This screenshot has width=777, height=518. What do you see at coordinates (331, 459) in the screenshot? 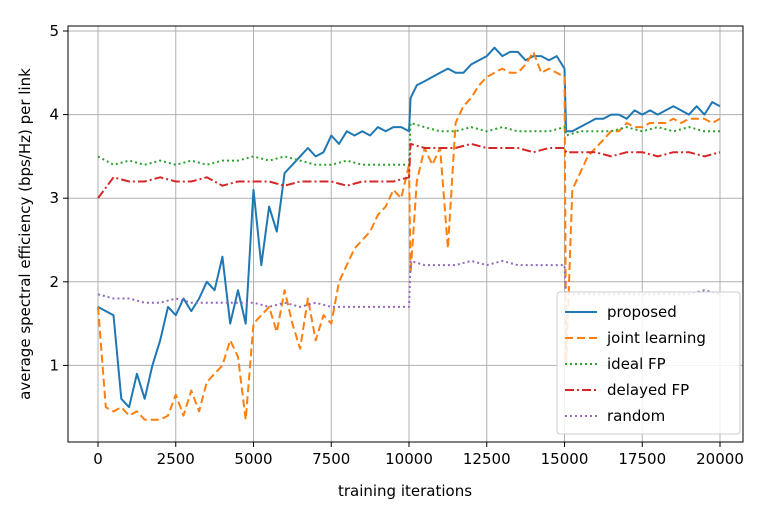
I see `x-tick-label: 7500` at bounding box center [331, 459].